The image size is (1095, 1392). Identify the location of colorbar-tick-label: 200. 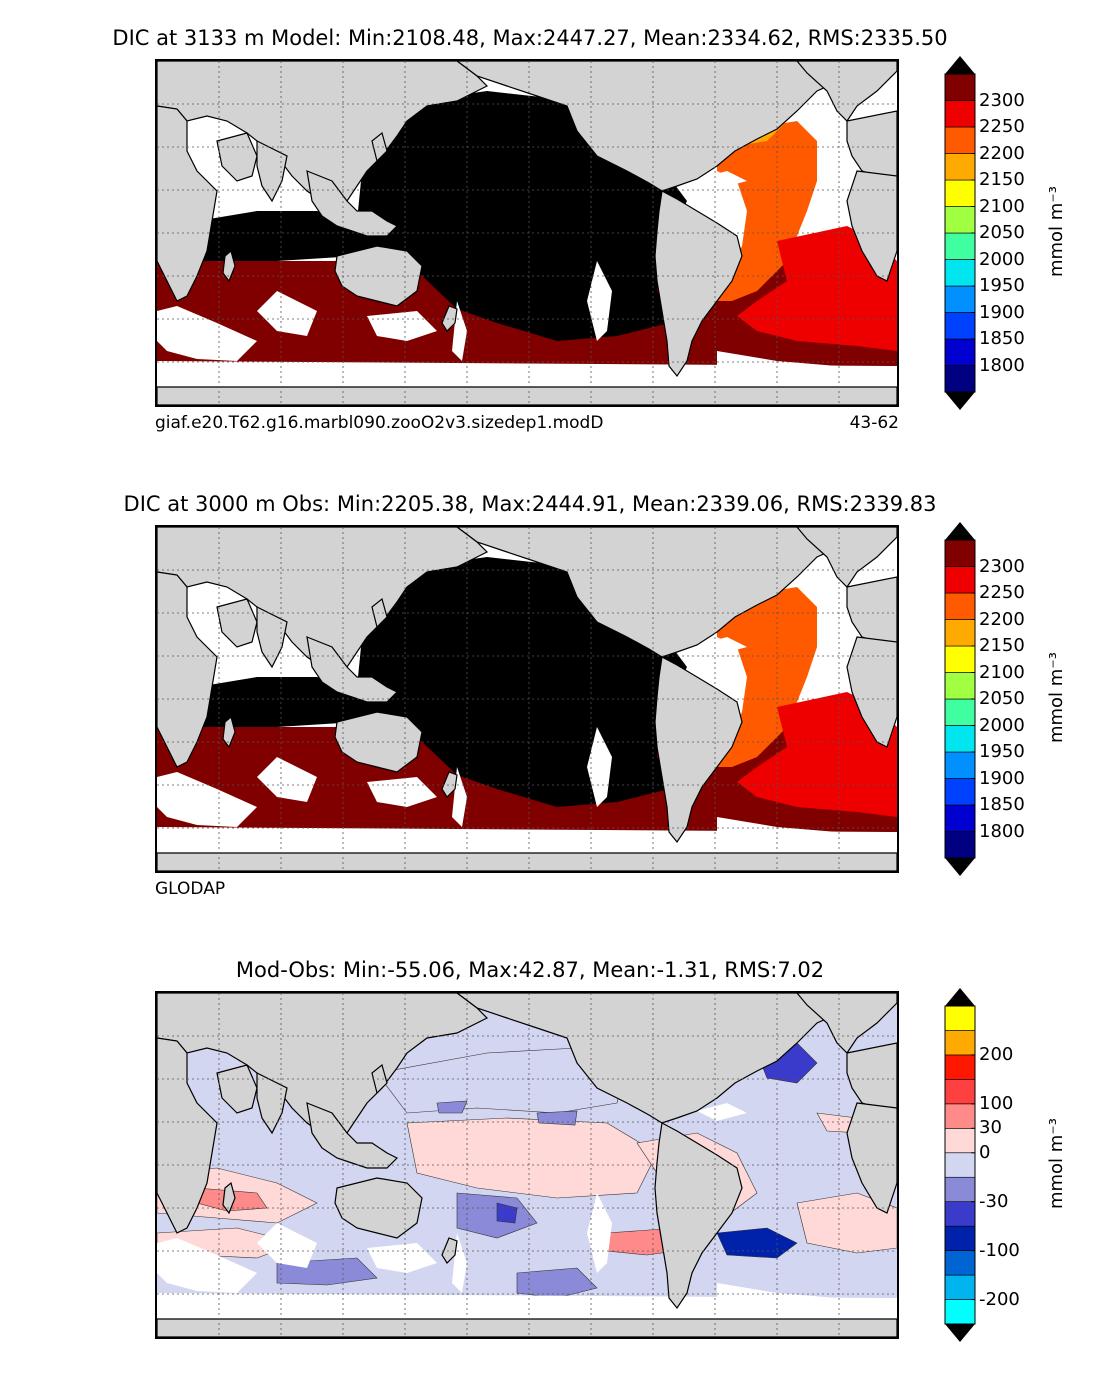
(996, 1054).